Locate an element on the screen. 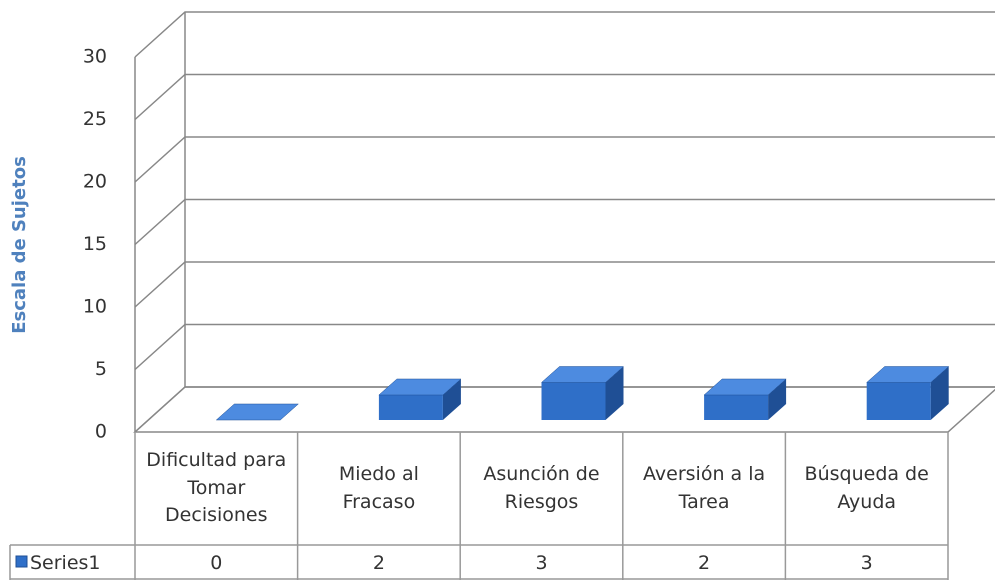  data-label: 0 is located at coordinates (216, 563).